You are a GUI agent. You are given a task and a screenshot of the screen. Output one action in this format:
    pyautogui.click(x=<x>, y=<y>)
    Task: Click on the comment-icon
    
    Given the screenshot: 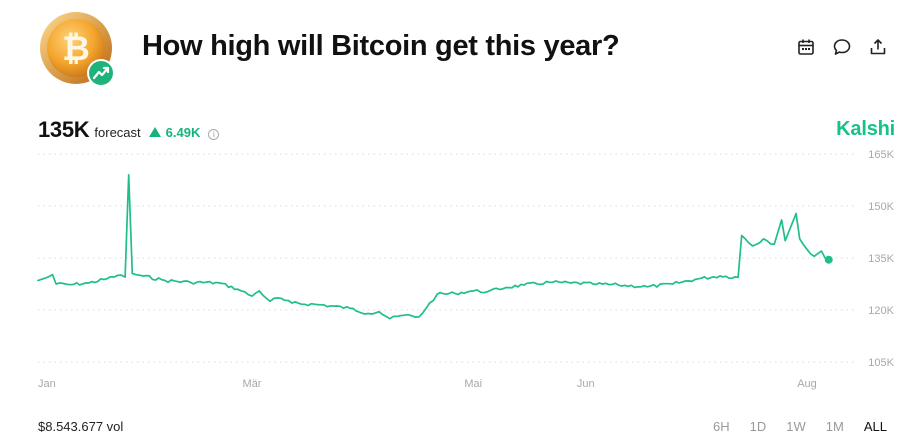 What is the action you would take?
    pyautogui.click(x=842, y=47)
    